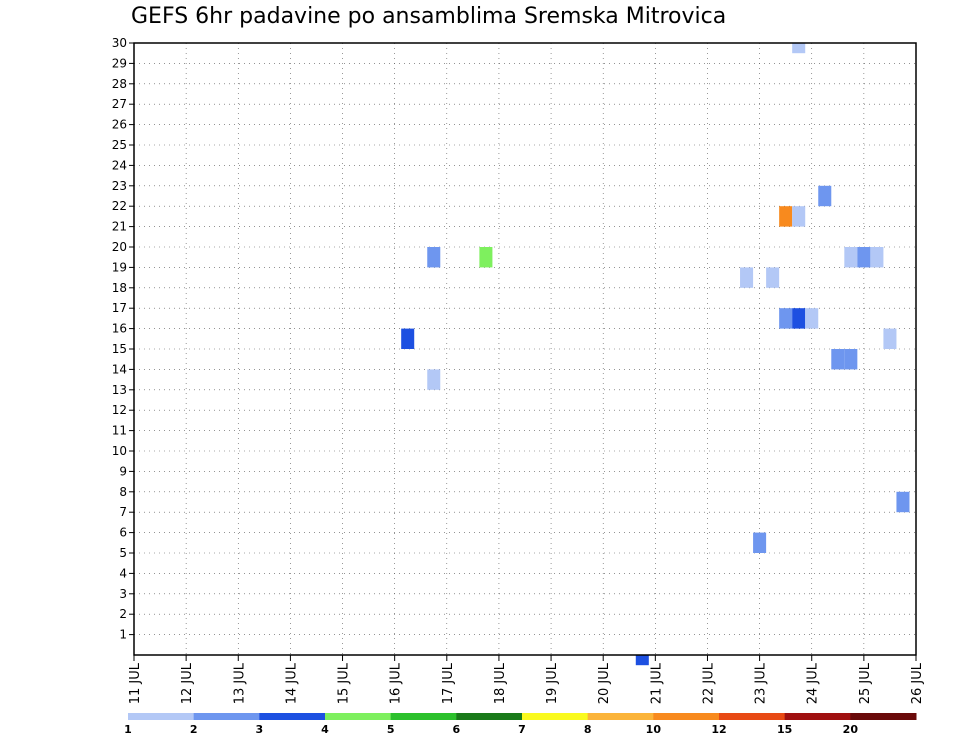  Describe the element at coordinates (588, 729) in the screenshot. I see `colorbar-label: 8` at that location.